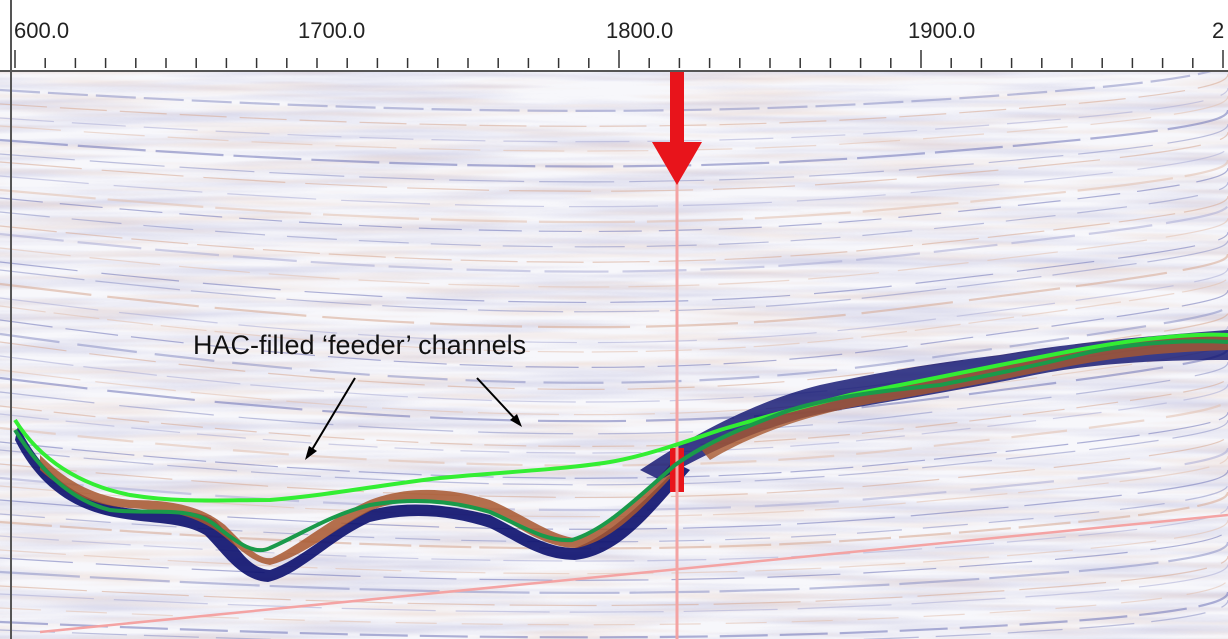 This screenshot has width=1228, height=639. I want to click on ruler-label-2000: 2, so click(1218, 30).